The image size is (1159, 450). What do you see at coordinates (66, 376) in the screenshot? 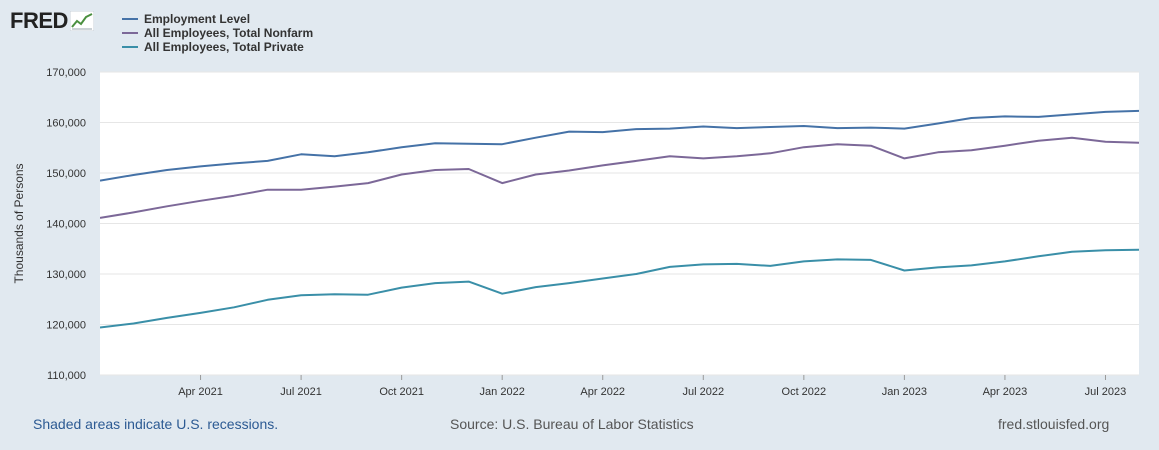
I see `y-tick-label: 110,000` at bounding box center [66, 376].